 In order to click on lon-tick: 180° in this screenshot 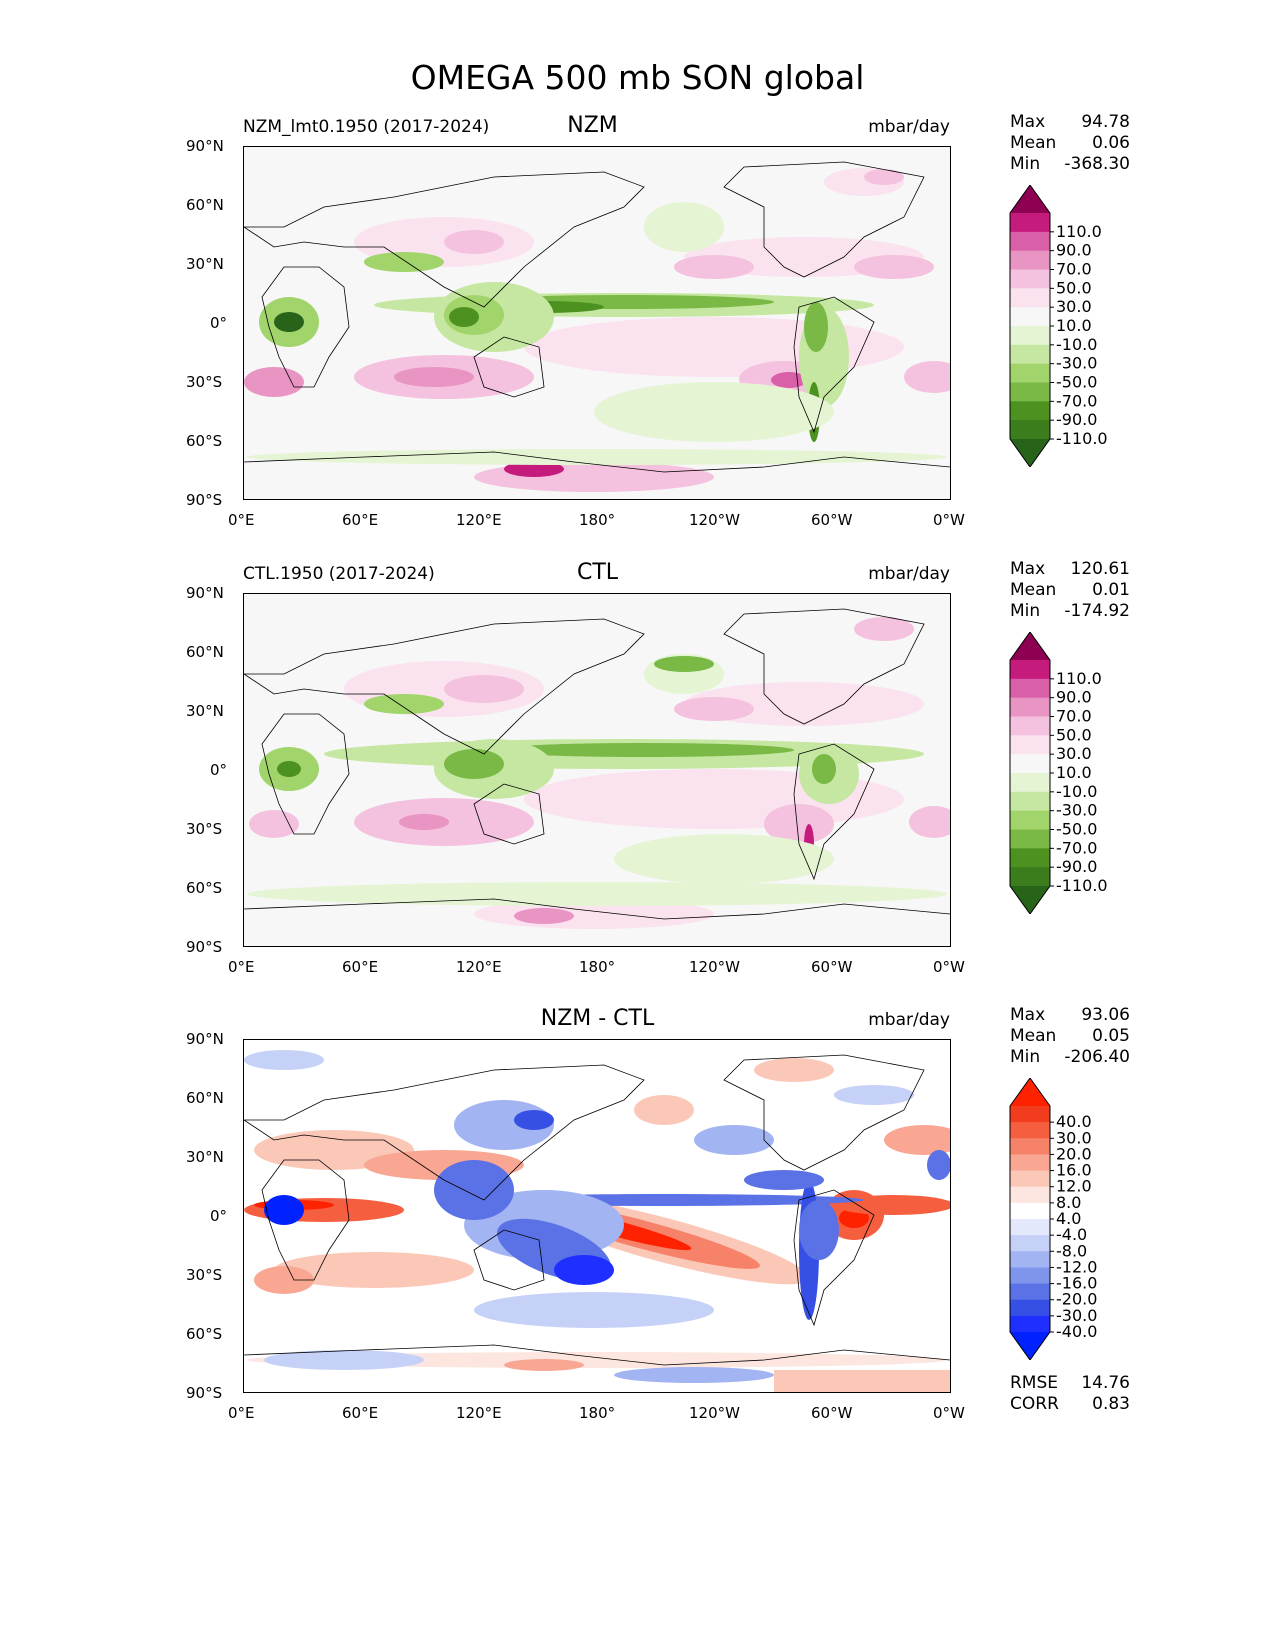, I will do `click(597, 1413)`.